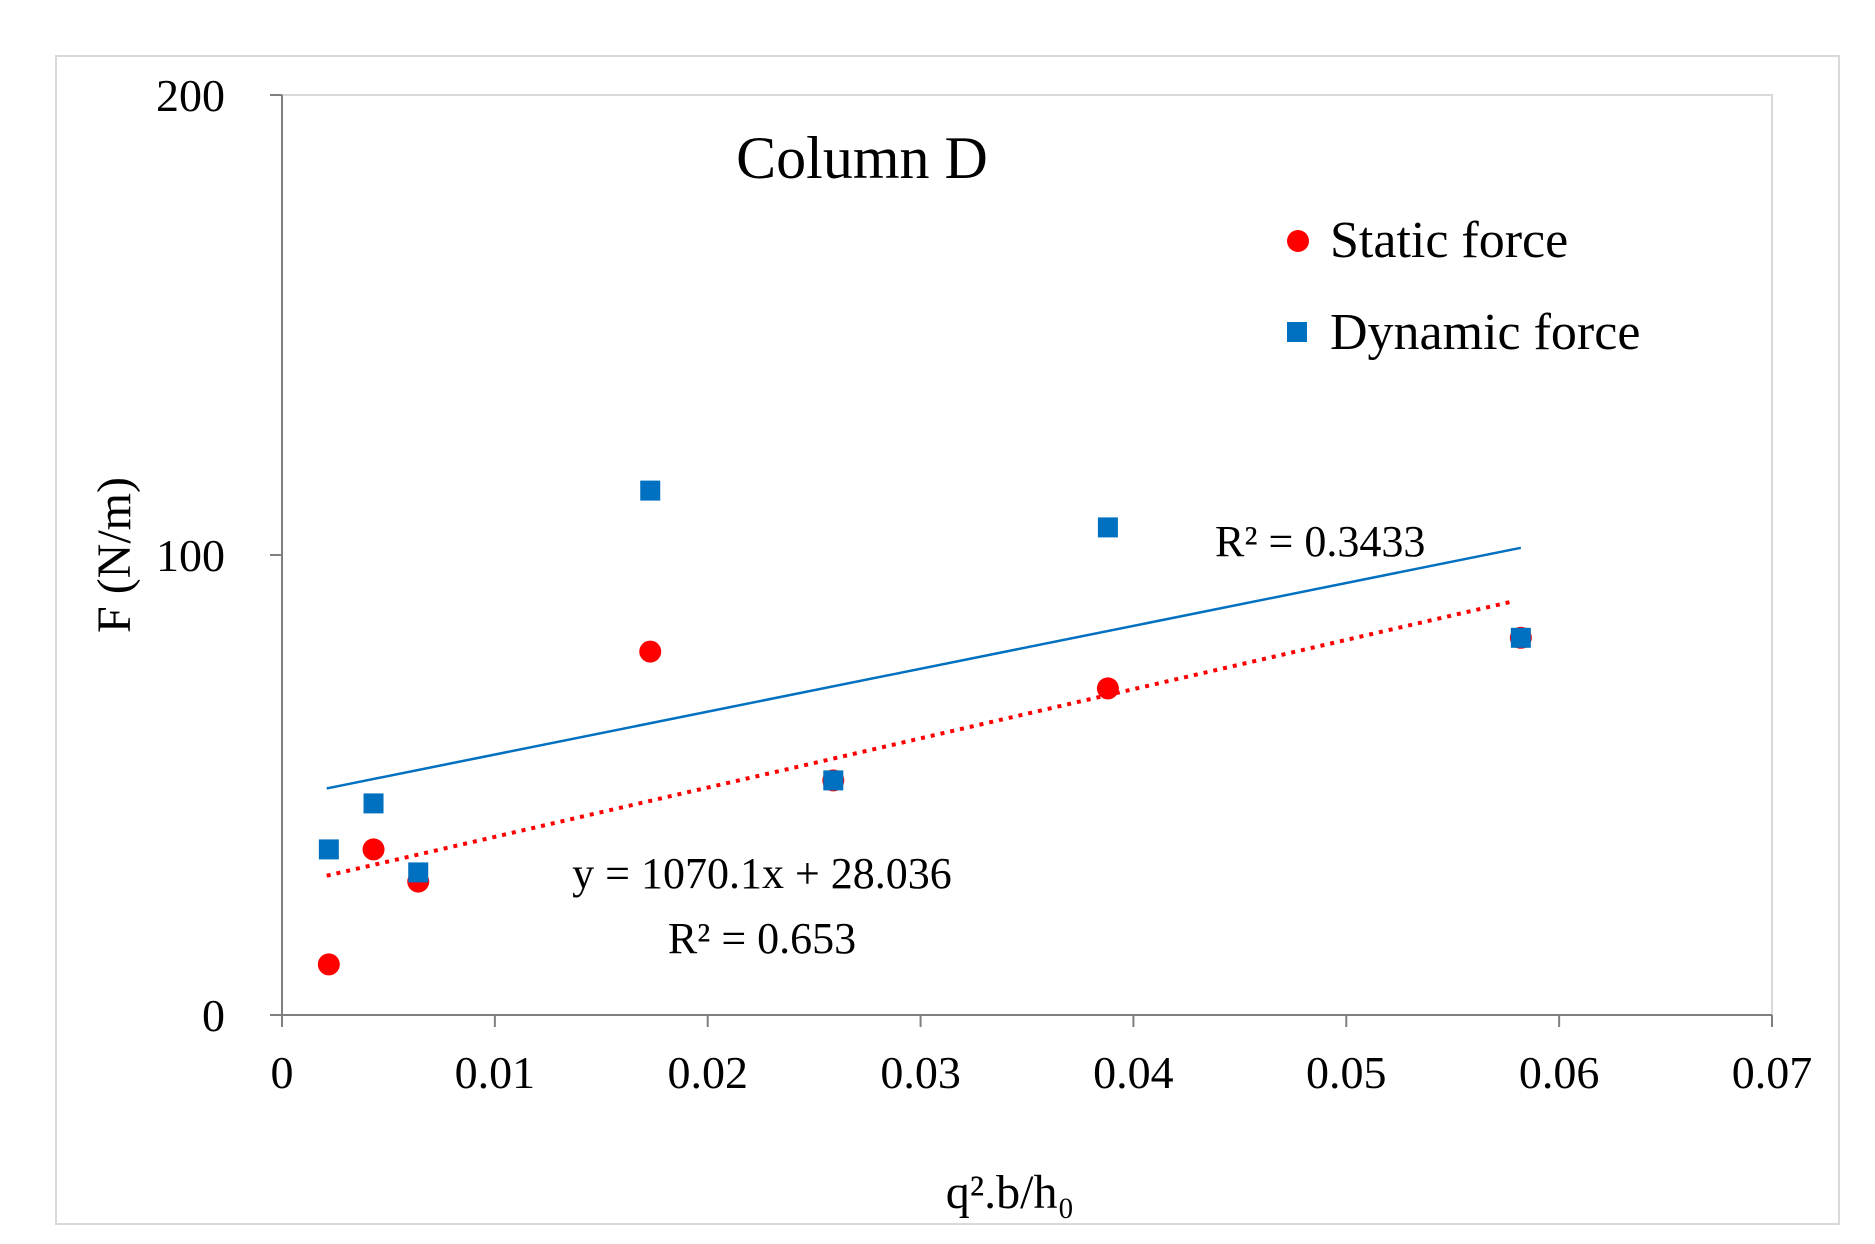 The width and height of the screenshot is (1875, 1244). I want to click on legend-dynamic-label: Dynamic force, so click(1485, 332).